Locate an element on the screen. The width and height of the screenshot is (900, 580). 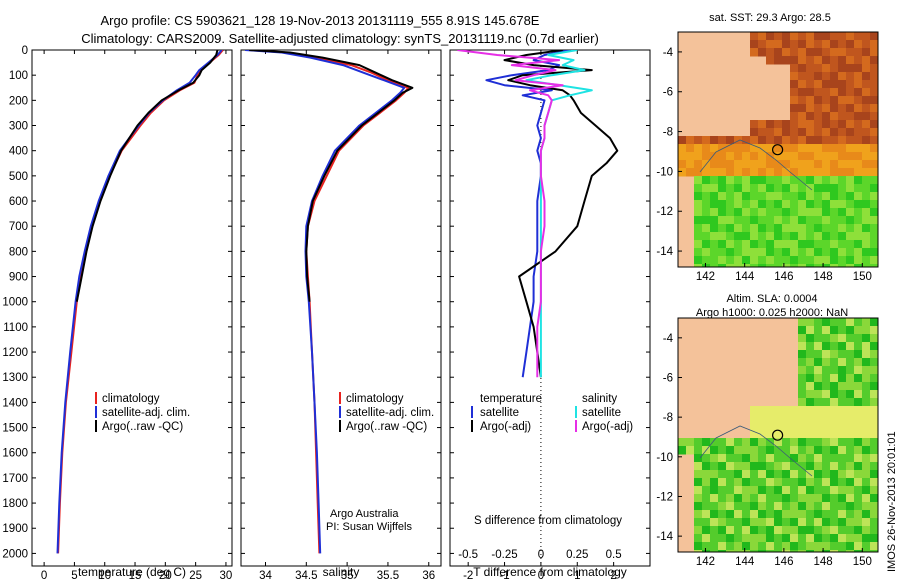
y-tick-label: 2000 is located at coordinates (15, 554).